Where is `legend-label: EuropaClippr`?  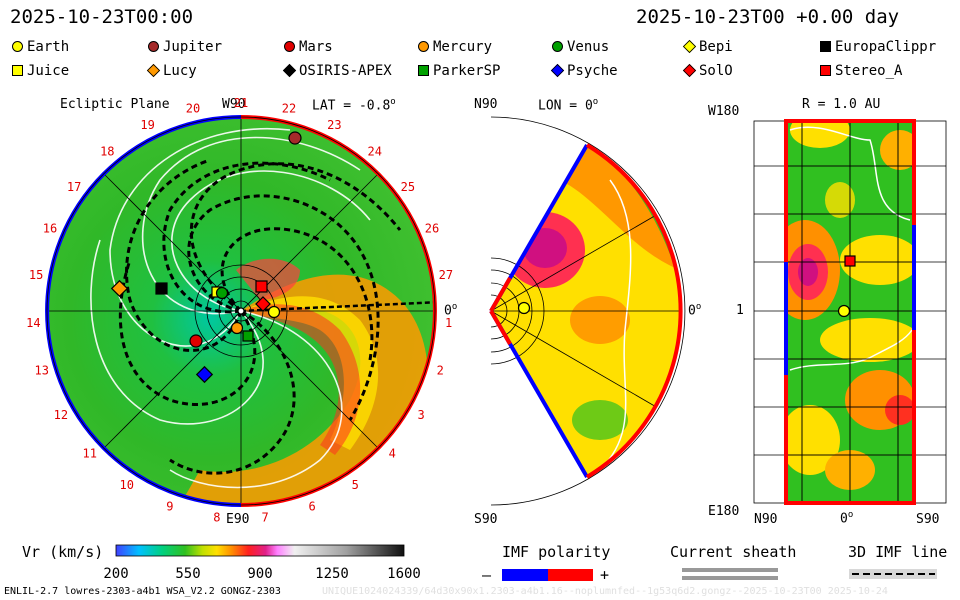
legend-label: EuropaClippr is located at coordinates (886, 47).